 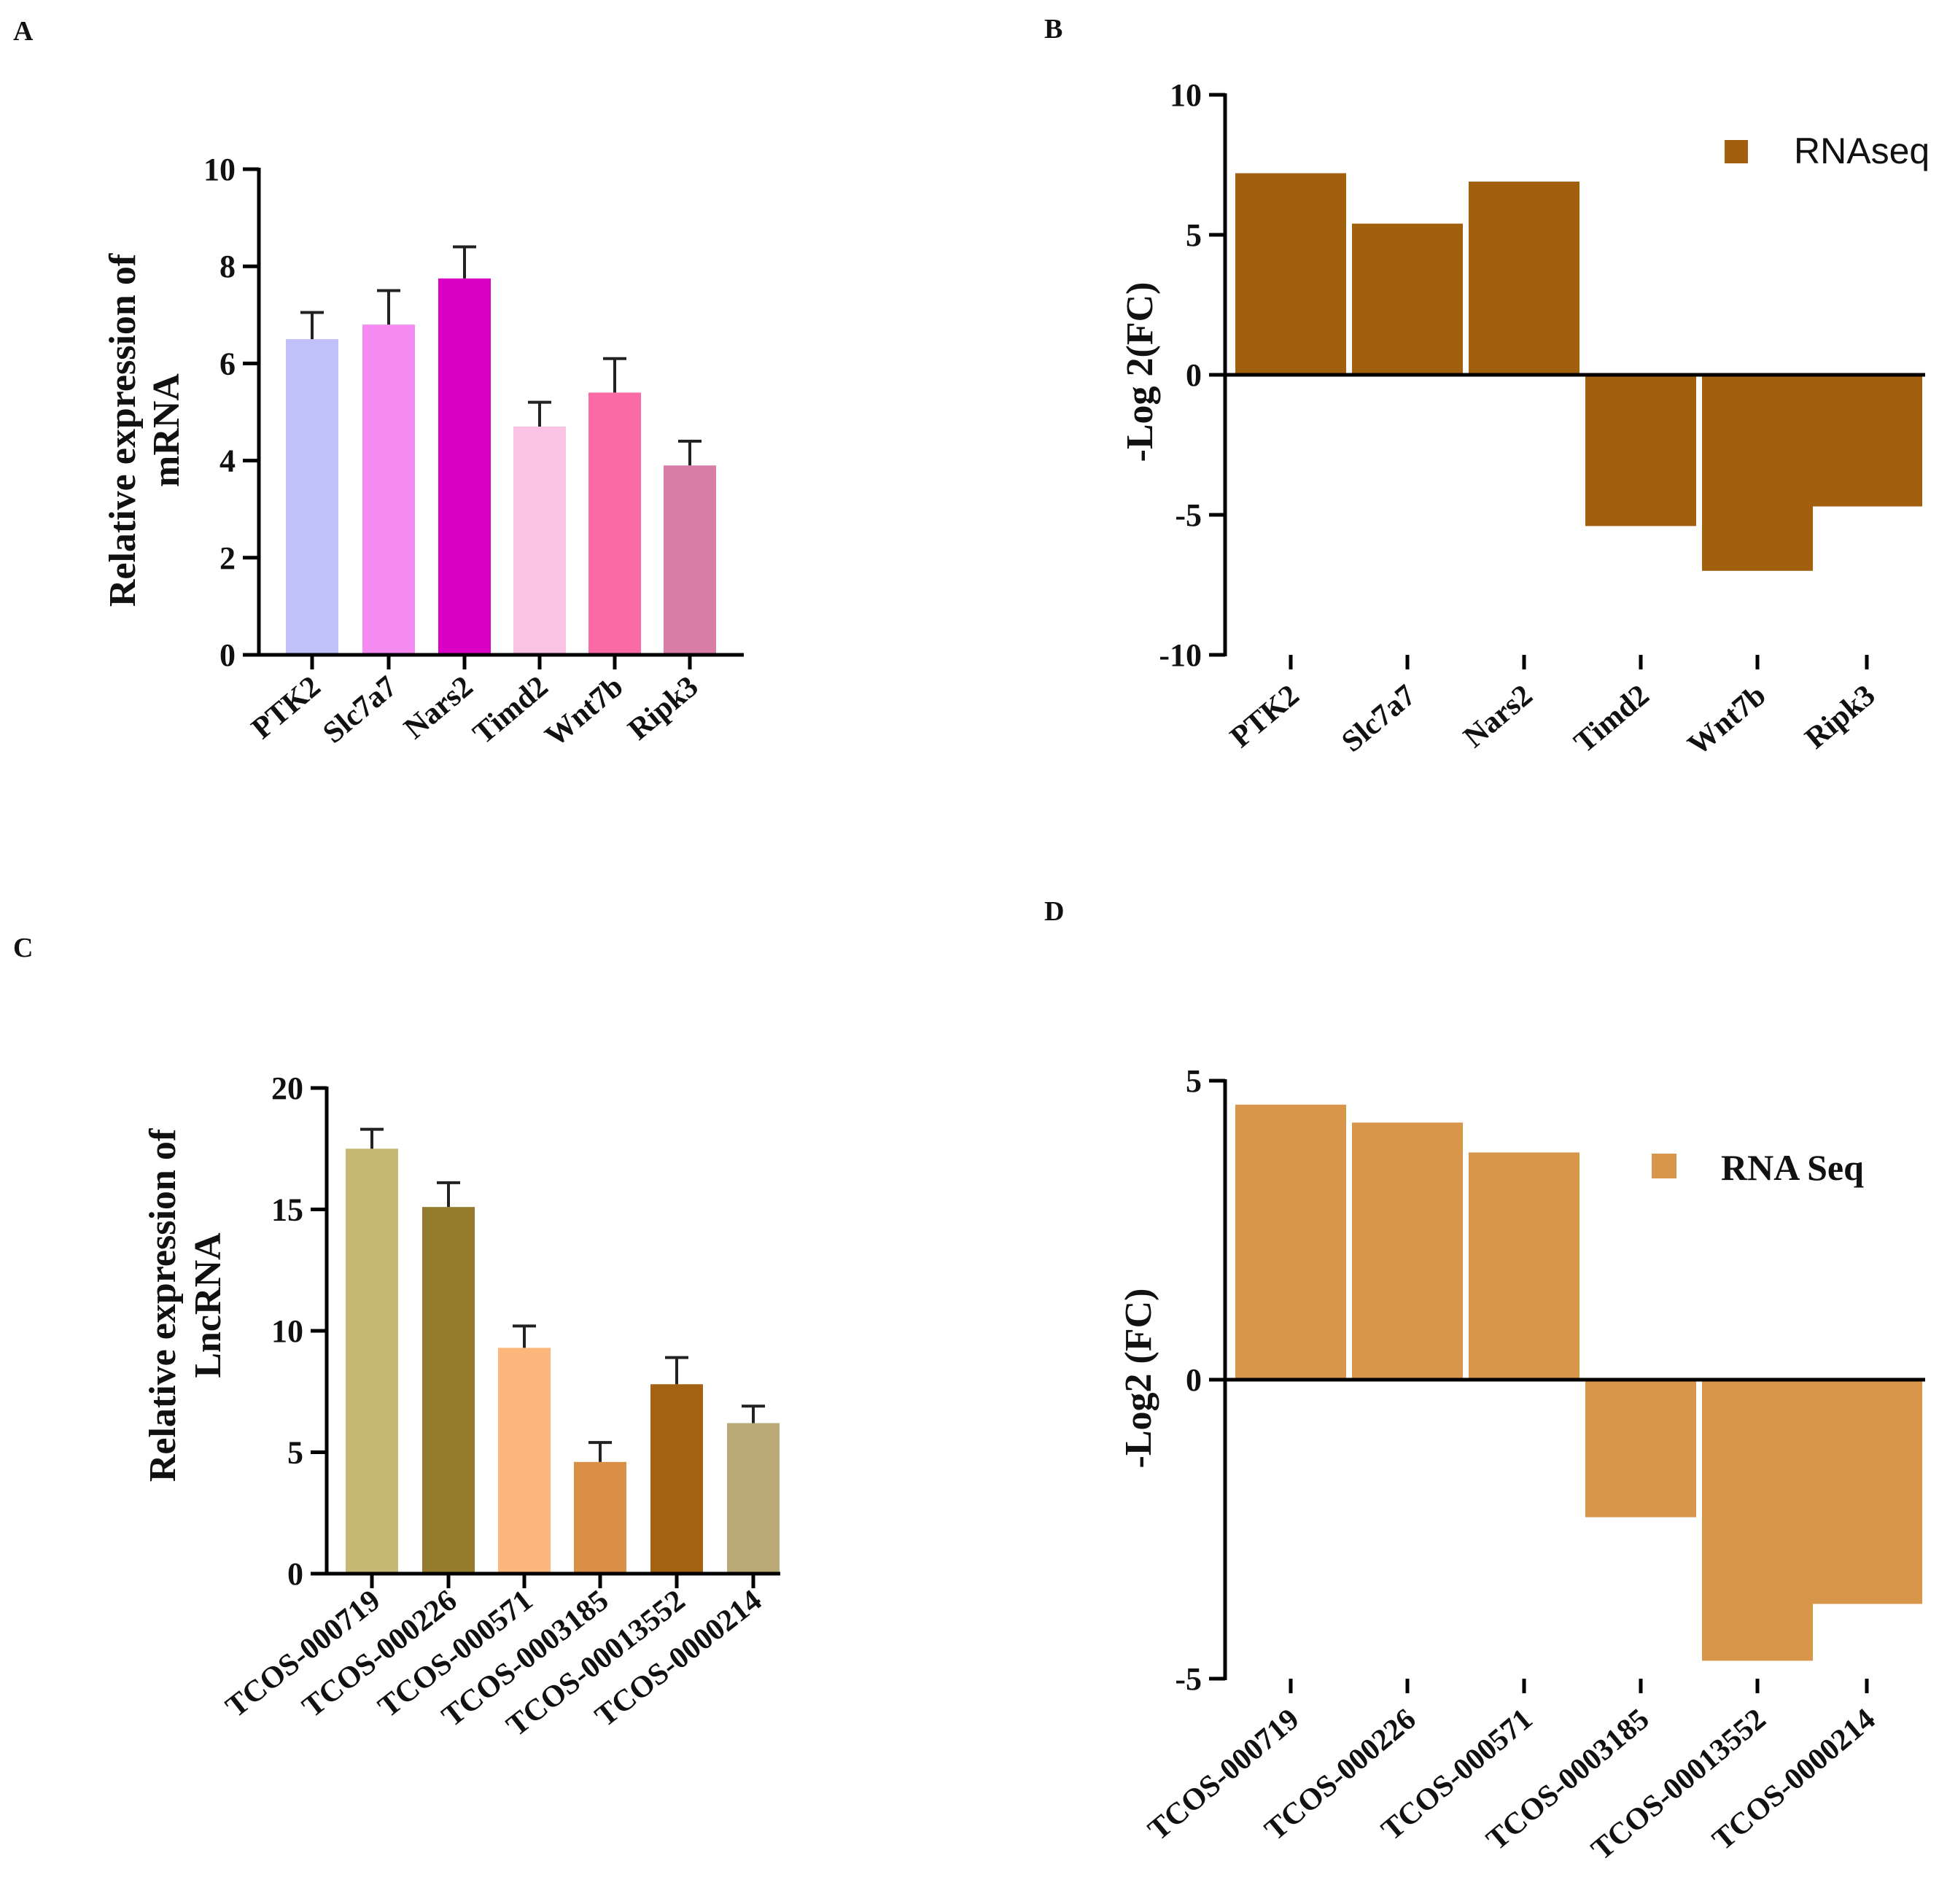 I want to click on y-tick-label: -10, so click(x=1180, y=655).